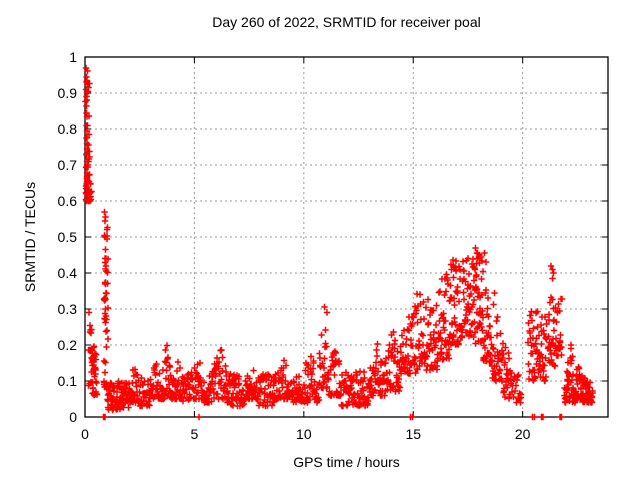  I want to click on y-tick-label: 0, so click(73, 417).